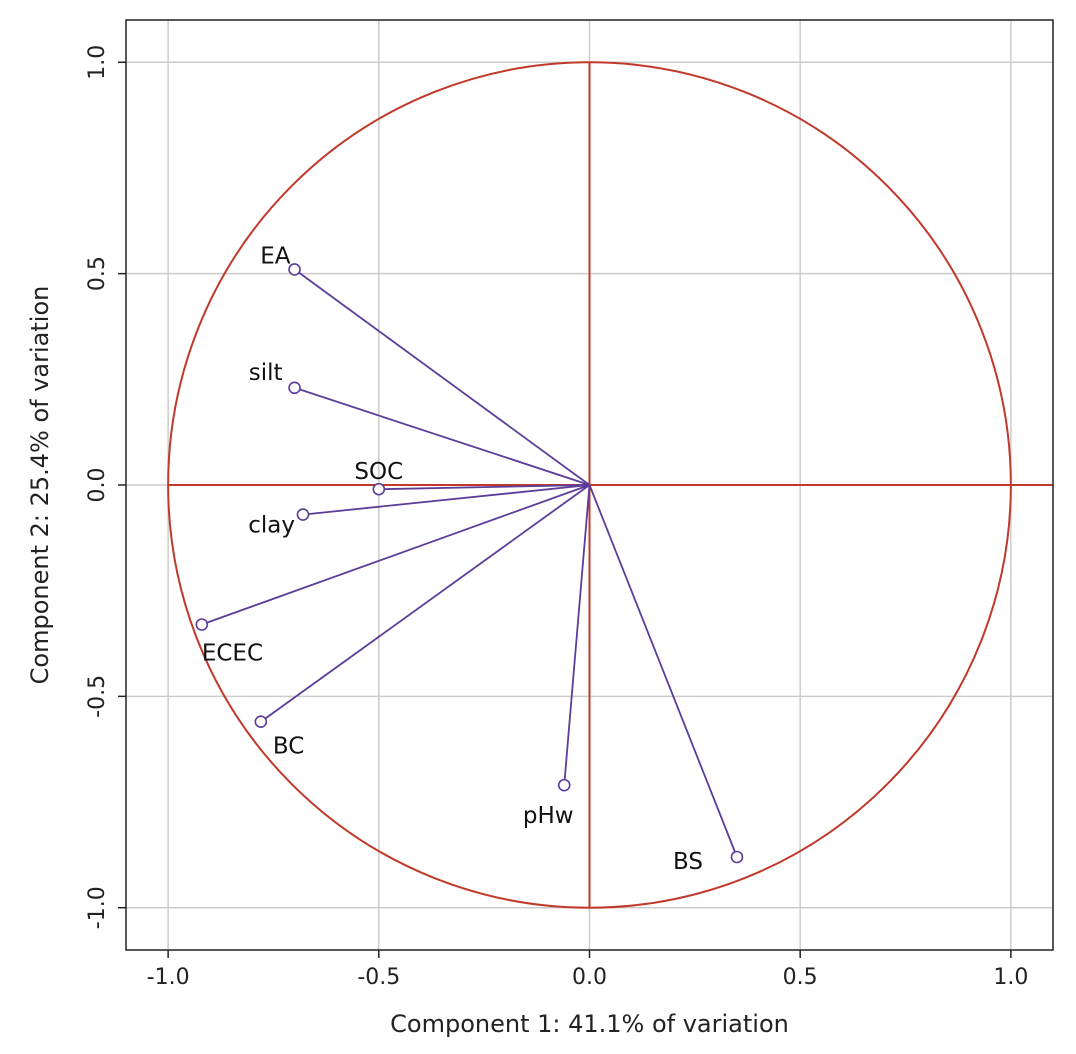 Image resolution: width=1076 pixels, height=1054 pixels. I want to click on point-label-phw: pHw, so click(548, 816).